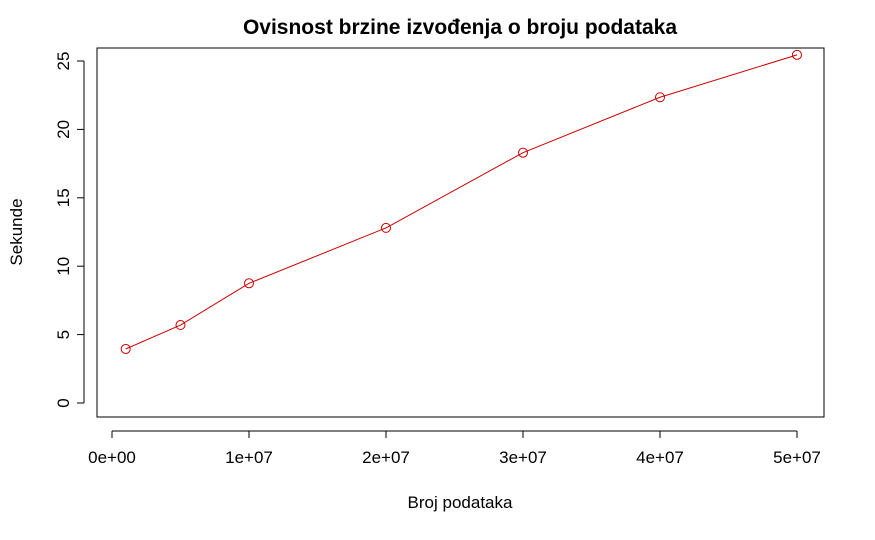  Describe the element at coordinates (63, 334) in the screenshot. I see `y-tick-label: 5` at that location.